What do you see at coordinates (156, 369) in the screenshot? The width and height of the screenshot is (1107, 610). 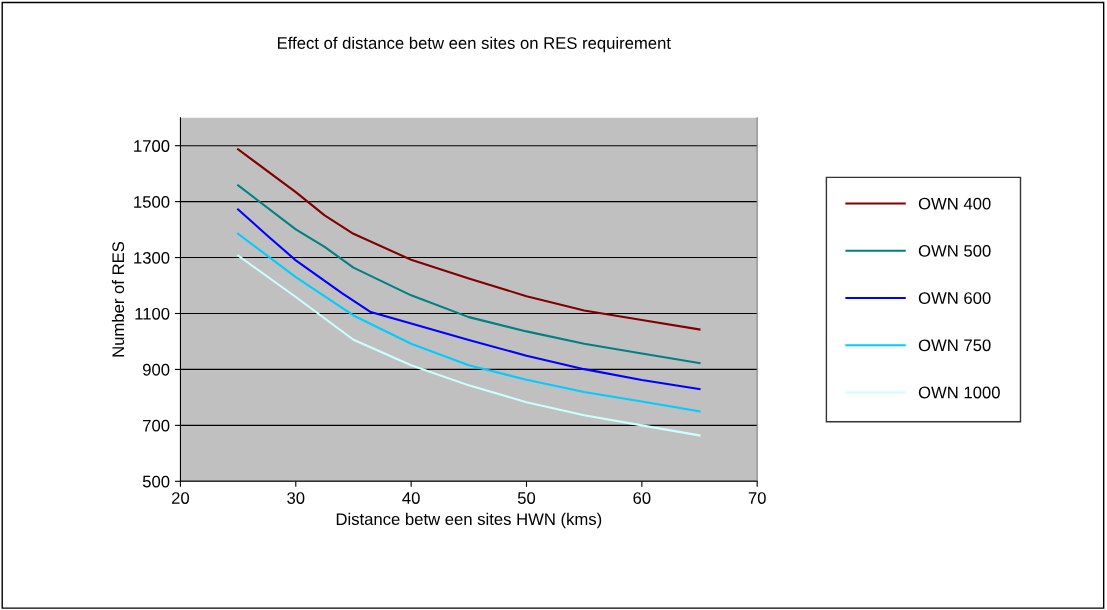 I see `y-tick-label: 900` at bounding box center [156, 369].